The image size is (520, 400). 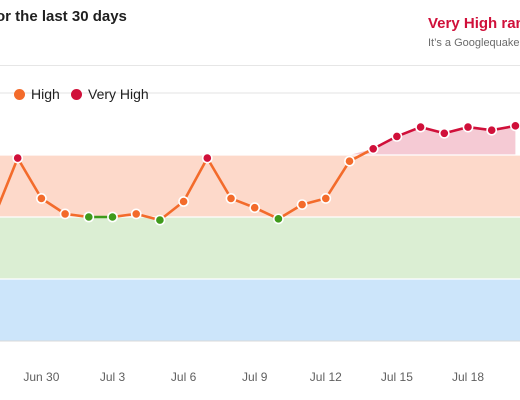 What do you see at coordinates (260, 65) in the screenshot?
I see `header-divider` at bounding box center [260, 65].